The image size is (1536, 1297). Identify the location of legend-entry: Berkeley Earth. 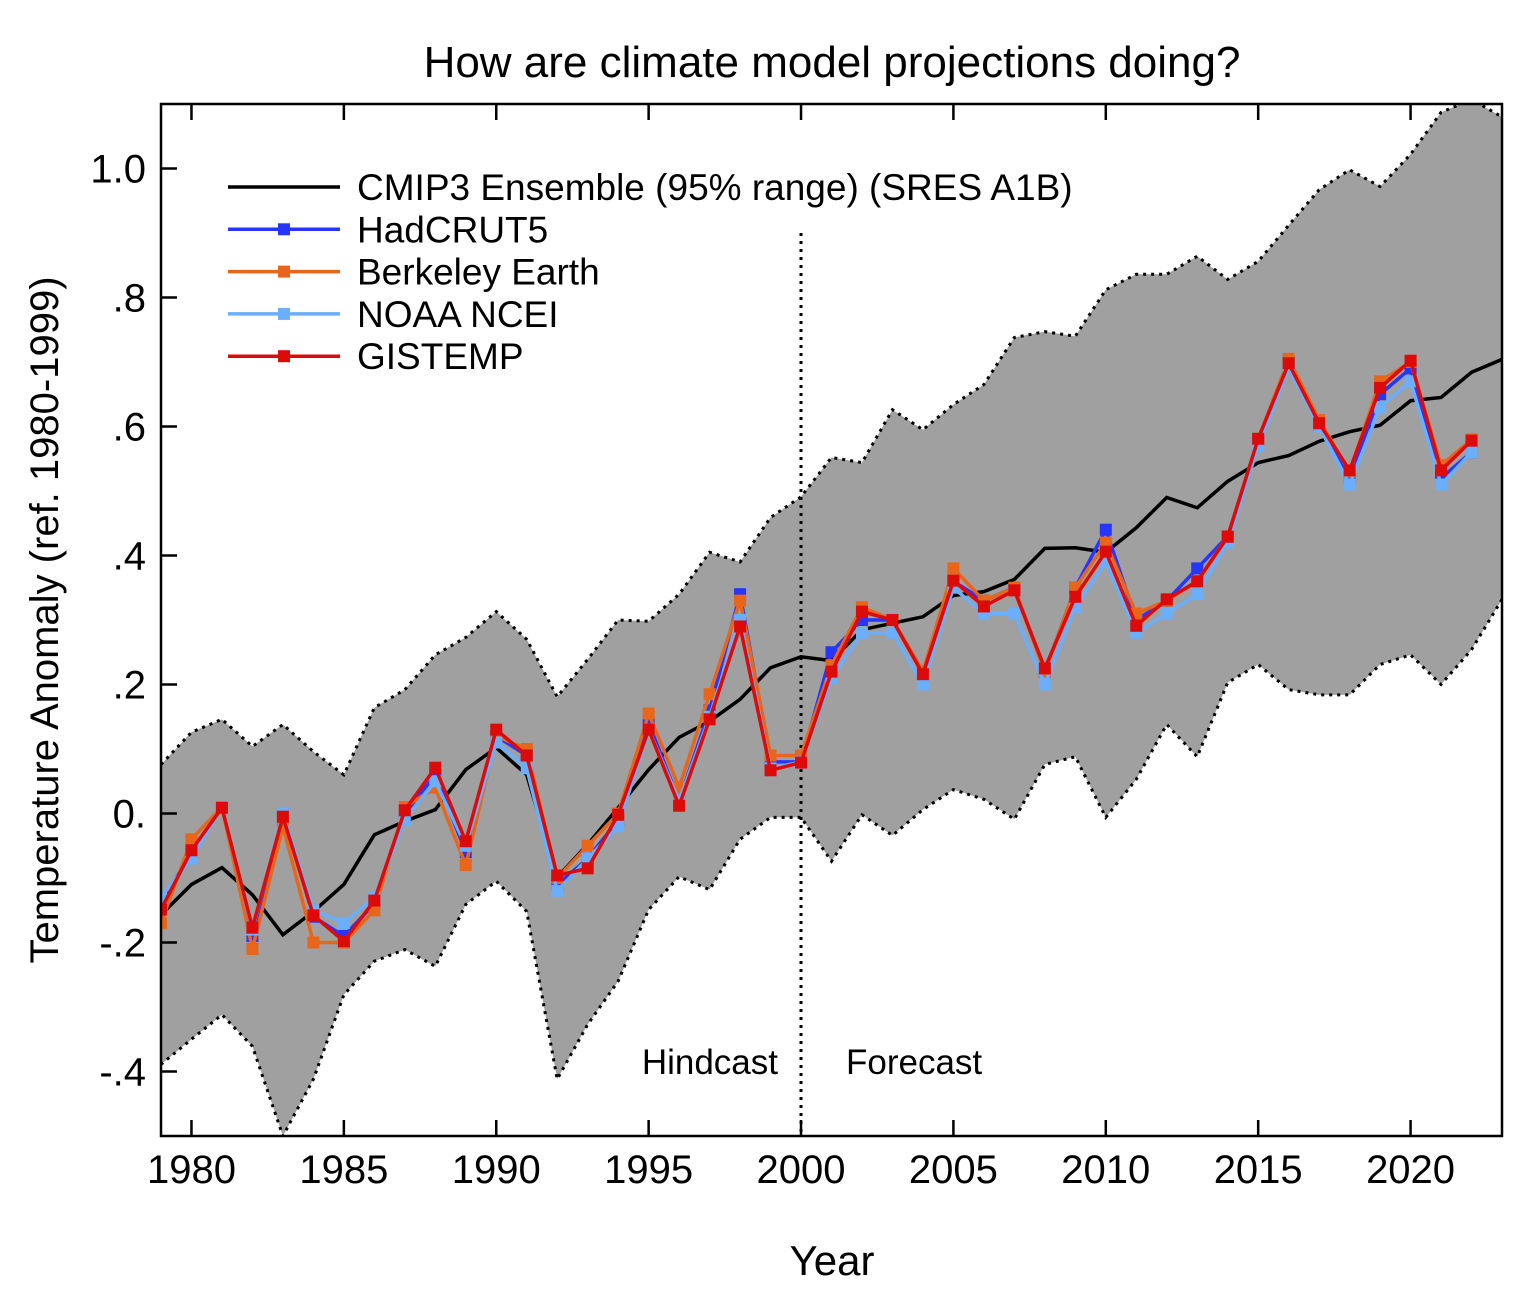
(414, 272).